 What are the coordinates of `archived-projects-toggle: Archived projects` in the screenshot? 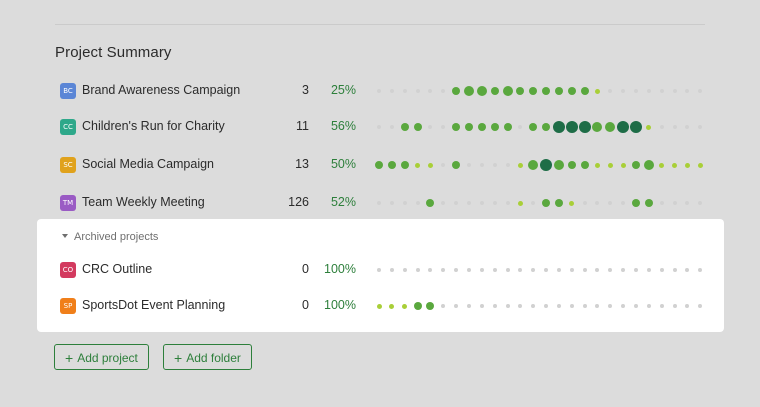 It's located at (110, 237).